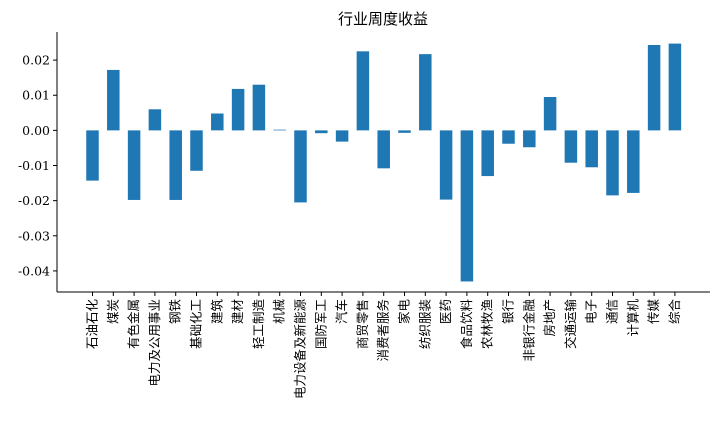  What do you see at coordinates (34, 200) in the screenshot?
I see `y-tick-label-2: -0.02` at bounding box center [34, 200].